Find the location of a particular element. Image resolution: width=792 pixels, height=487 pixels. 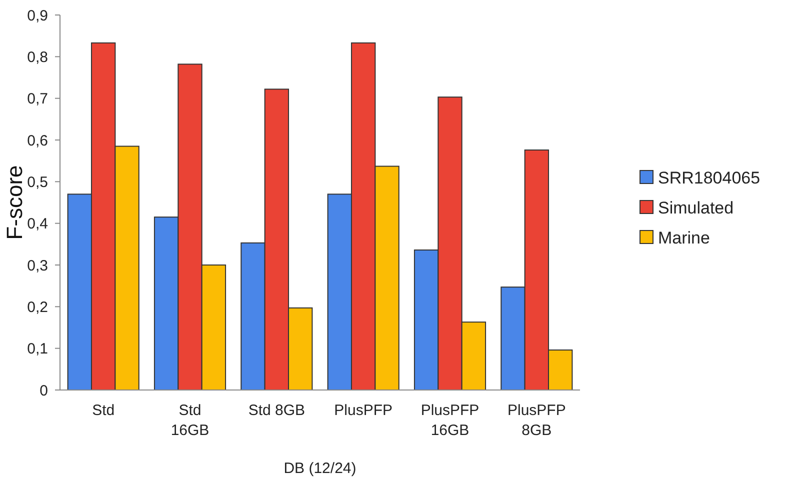

y-tick-label: 0,1 is located at coordinates (37, 349).